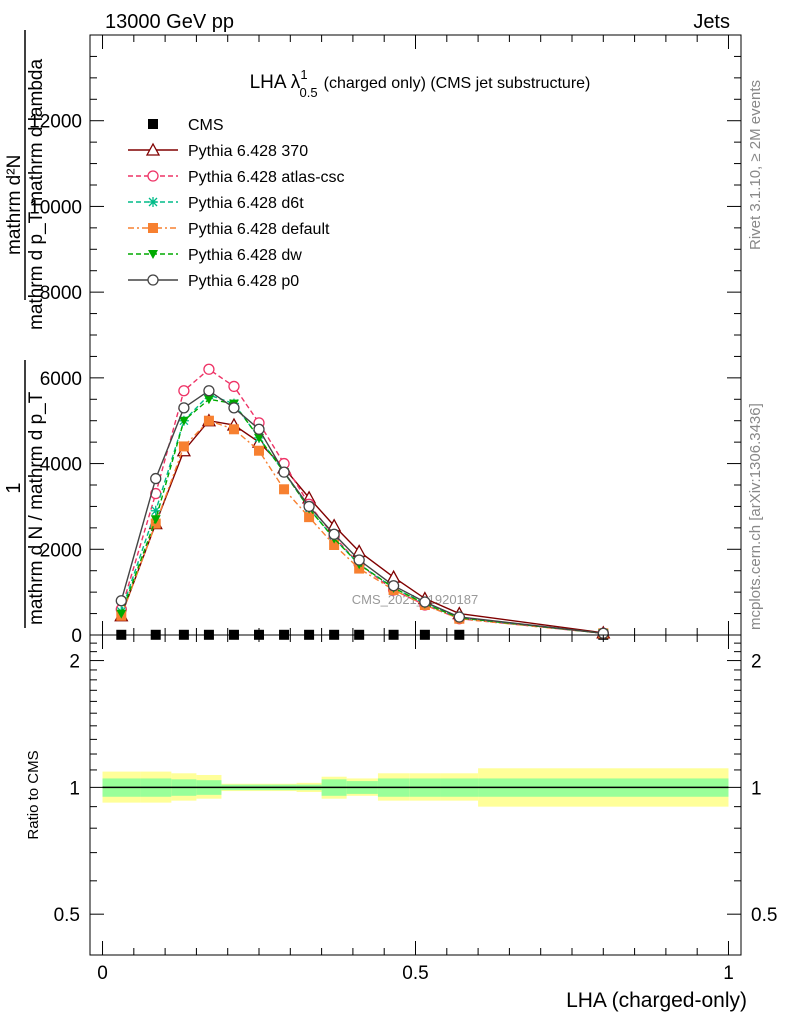 The image size is (786, 1024). Describe the element at coordinates (246, 203) in the screenshot. I see `legend-label: Pythia 6.428 d6t` at that location.